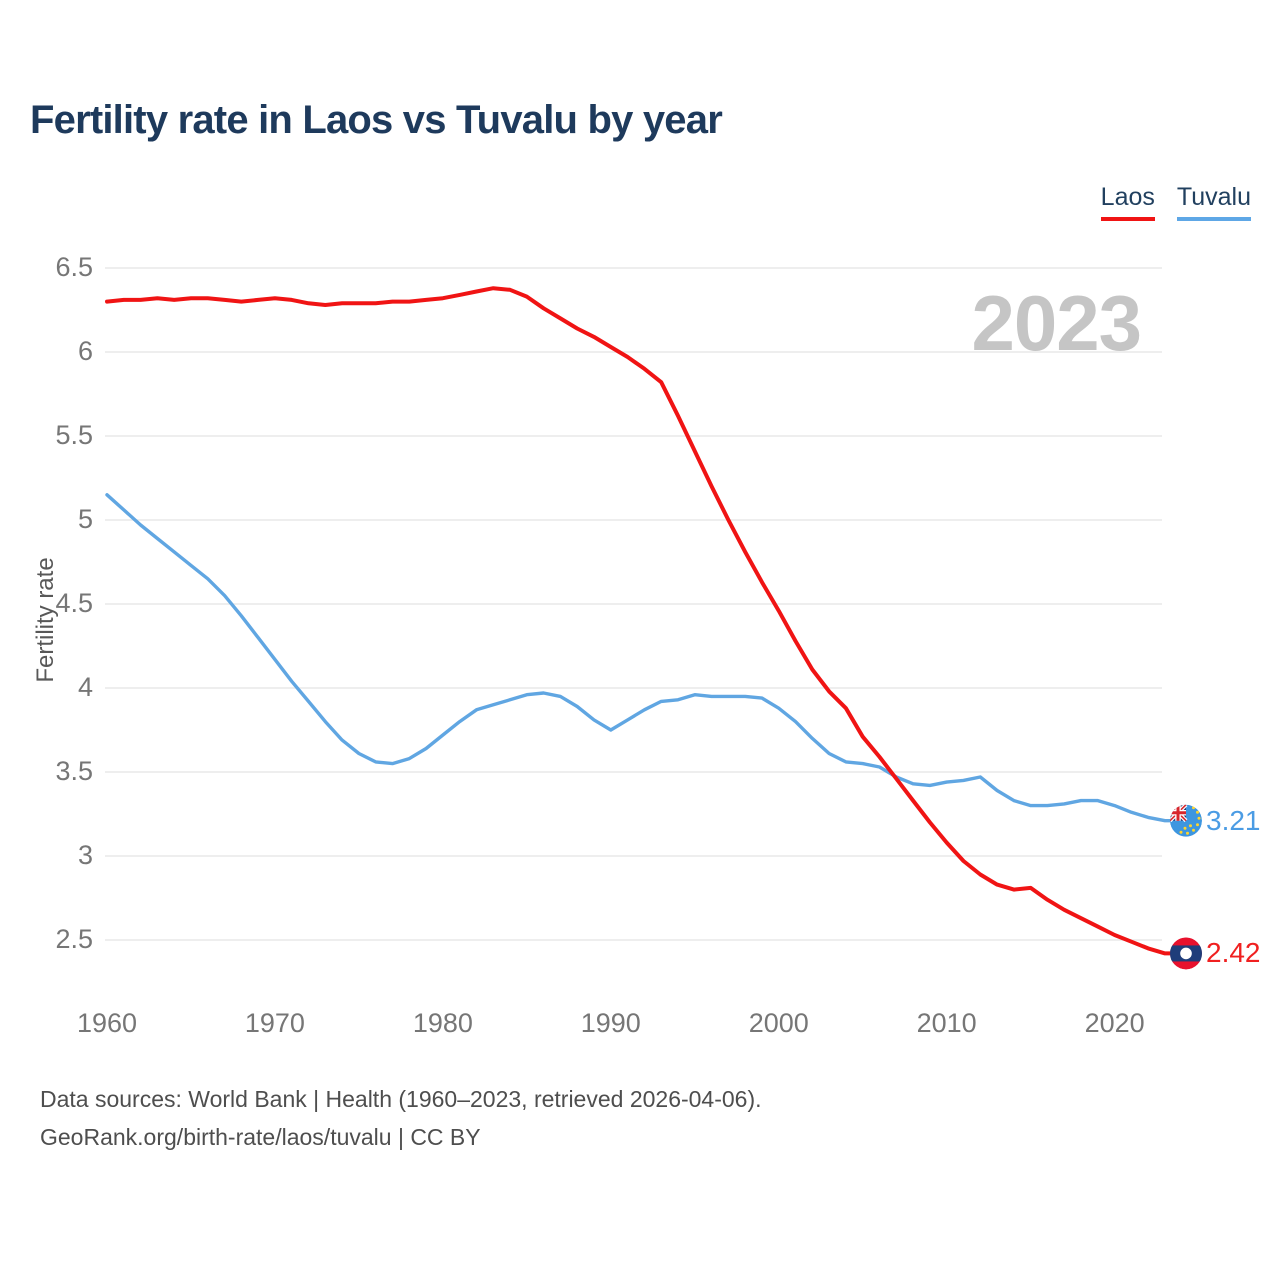 This screenshot has width=1280, height=1280. I want to click on y-tick-label: 4.5, so click(74, 603).